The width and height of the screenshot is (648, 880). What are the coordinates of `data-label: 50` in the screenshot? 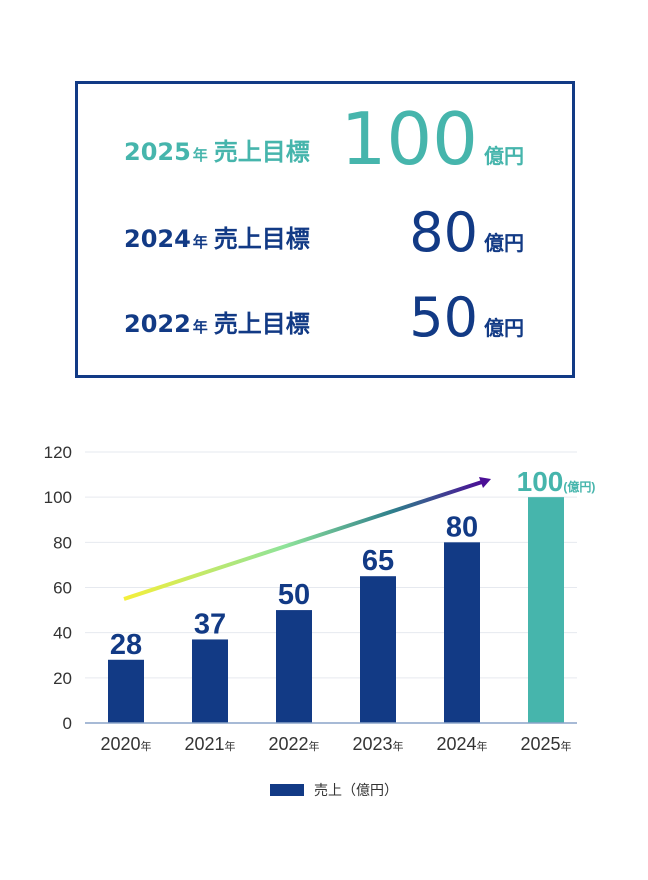 It's located at (294, 595).